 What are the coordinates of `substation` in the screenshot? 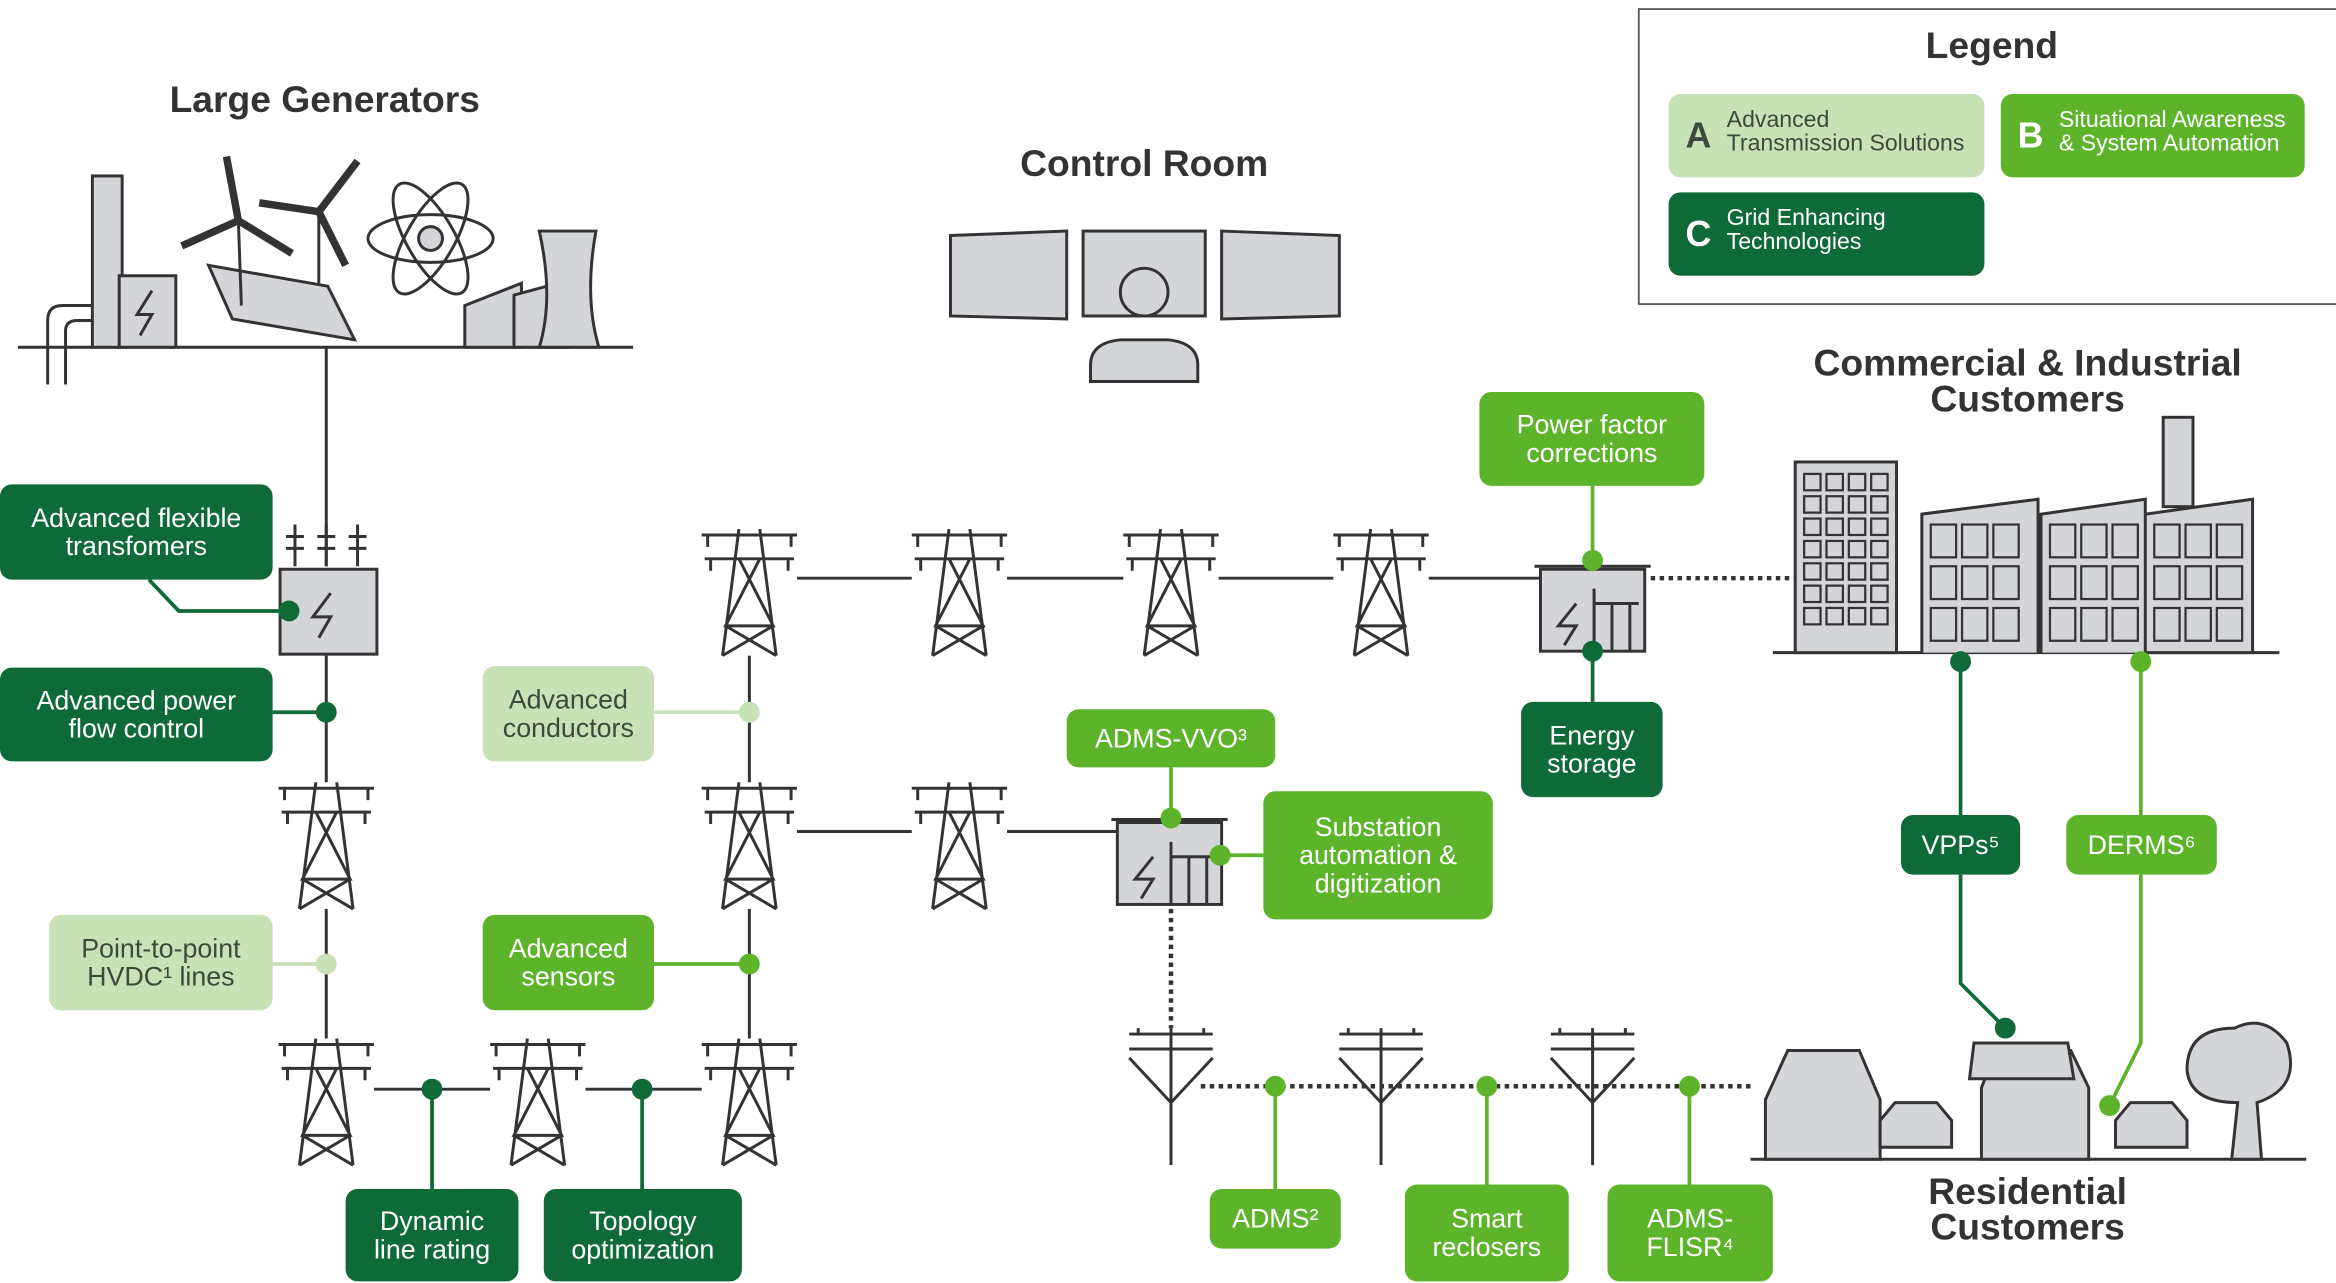 It's located at (1592, 608).